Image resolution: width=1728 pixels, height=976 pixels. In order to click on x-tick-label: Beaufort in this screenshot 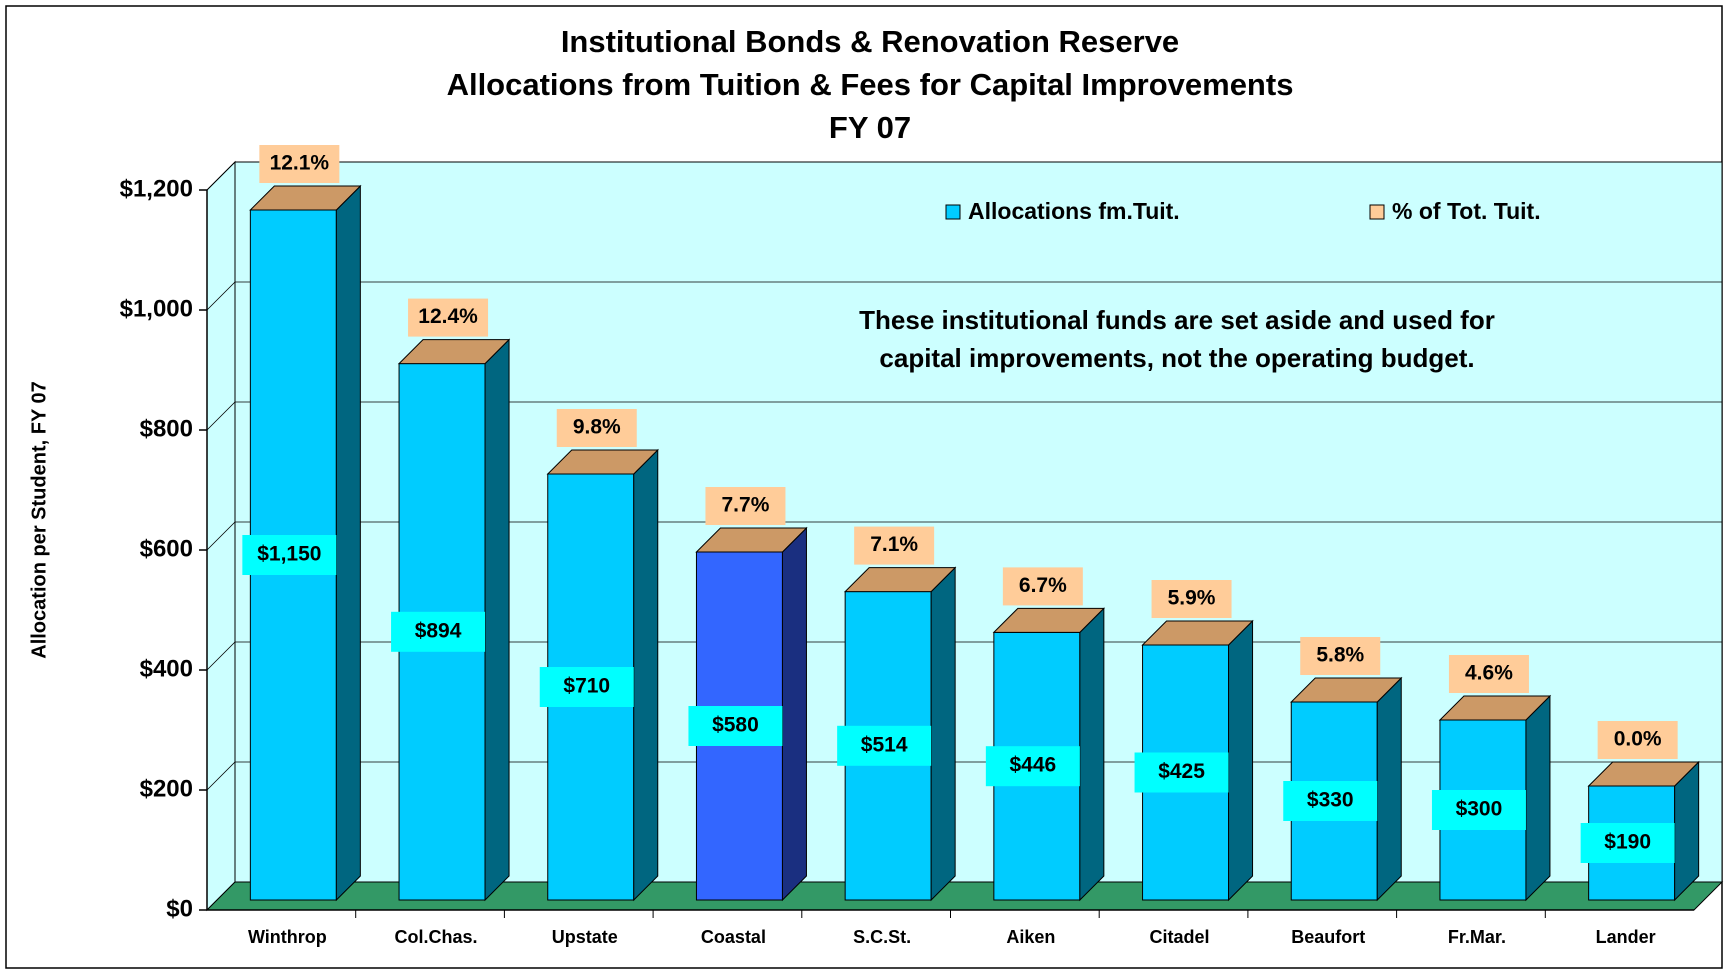, I will do `click(1328, 937)`.